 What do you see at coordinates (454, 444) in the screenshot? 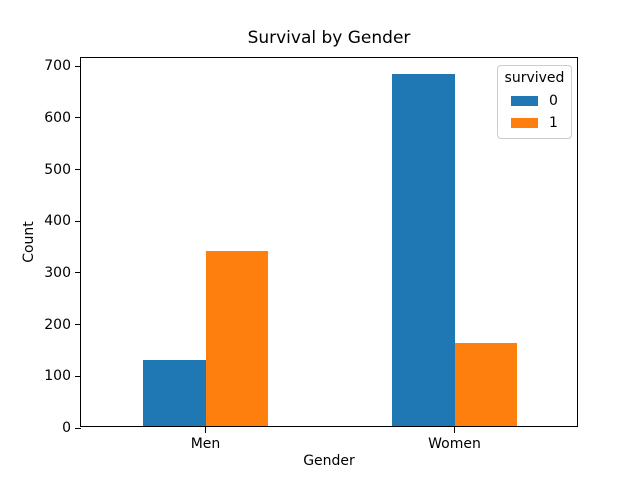
I see `x-tick-label-women: Women` at bounding box center [454, 444].